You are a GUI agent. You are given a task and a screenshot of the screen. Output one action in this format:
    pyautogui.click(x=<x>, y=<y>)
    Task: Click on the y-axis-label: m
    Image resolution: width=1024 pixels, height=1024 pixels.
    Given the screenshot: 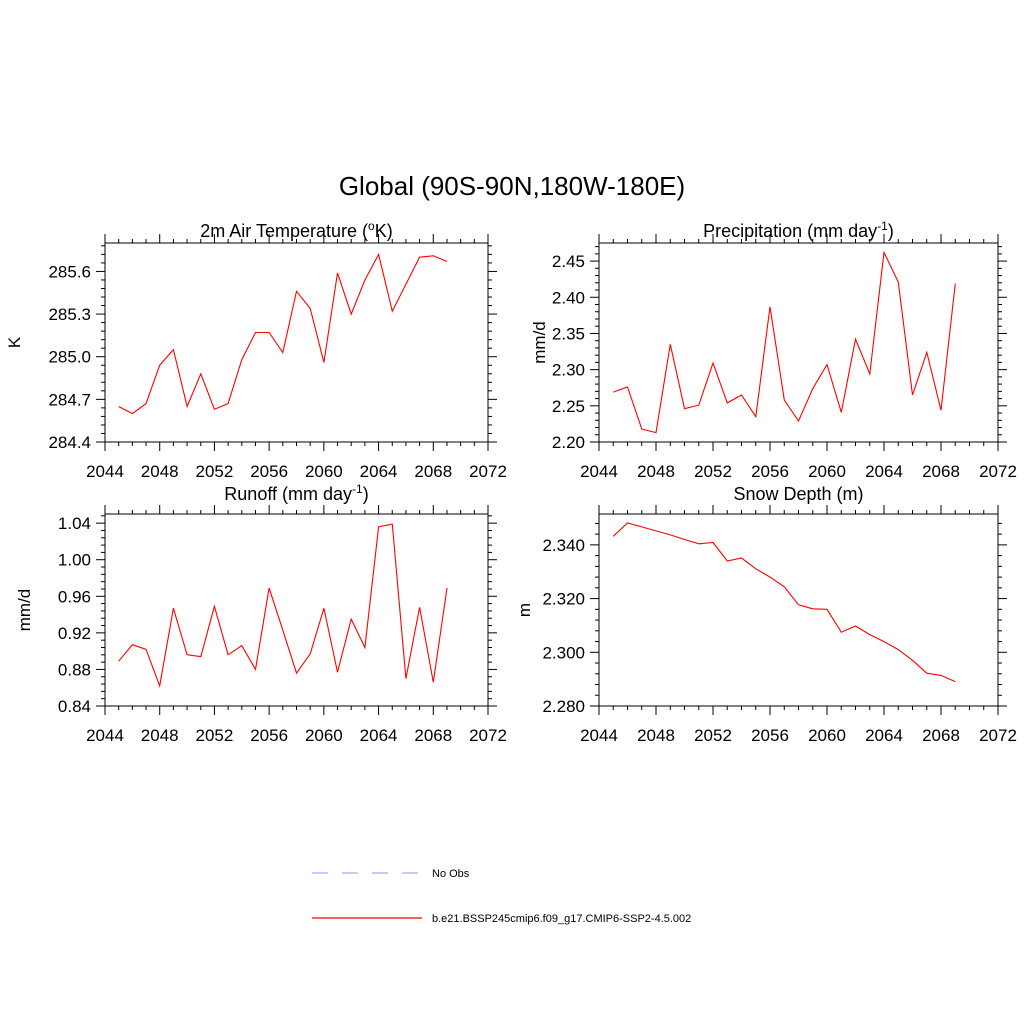 What is the action you would take?
    pyautogui.click(x=524, y=610)
    